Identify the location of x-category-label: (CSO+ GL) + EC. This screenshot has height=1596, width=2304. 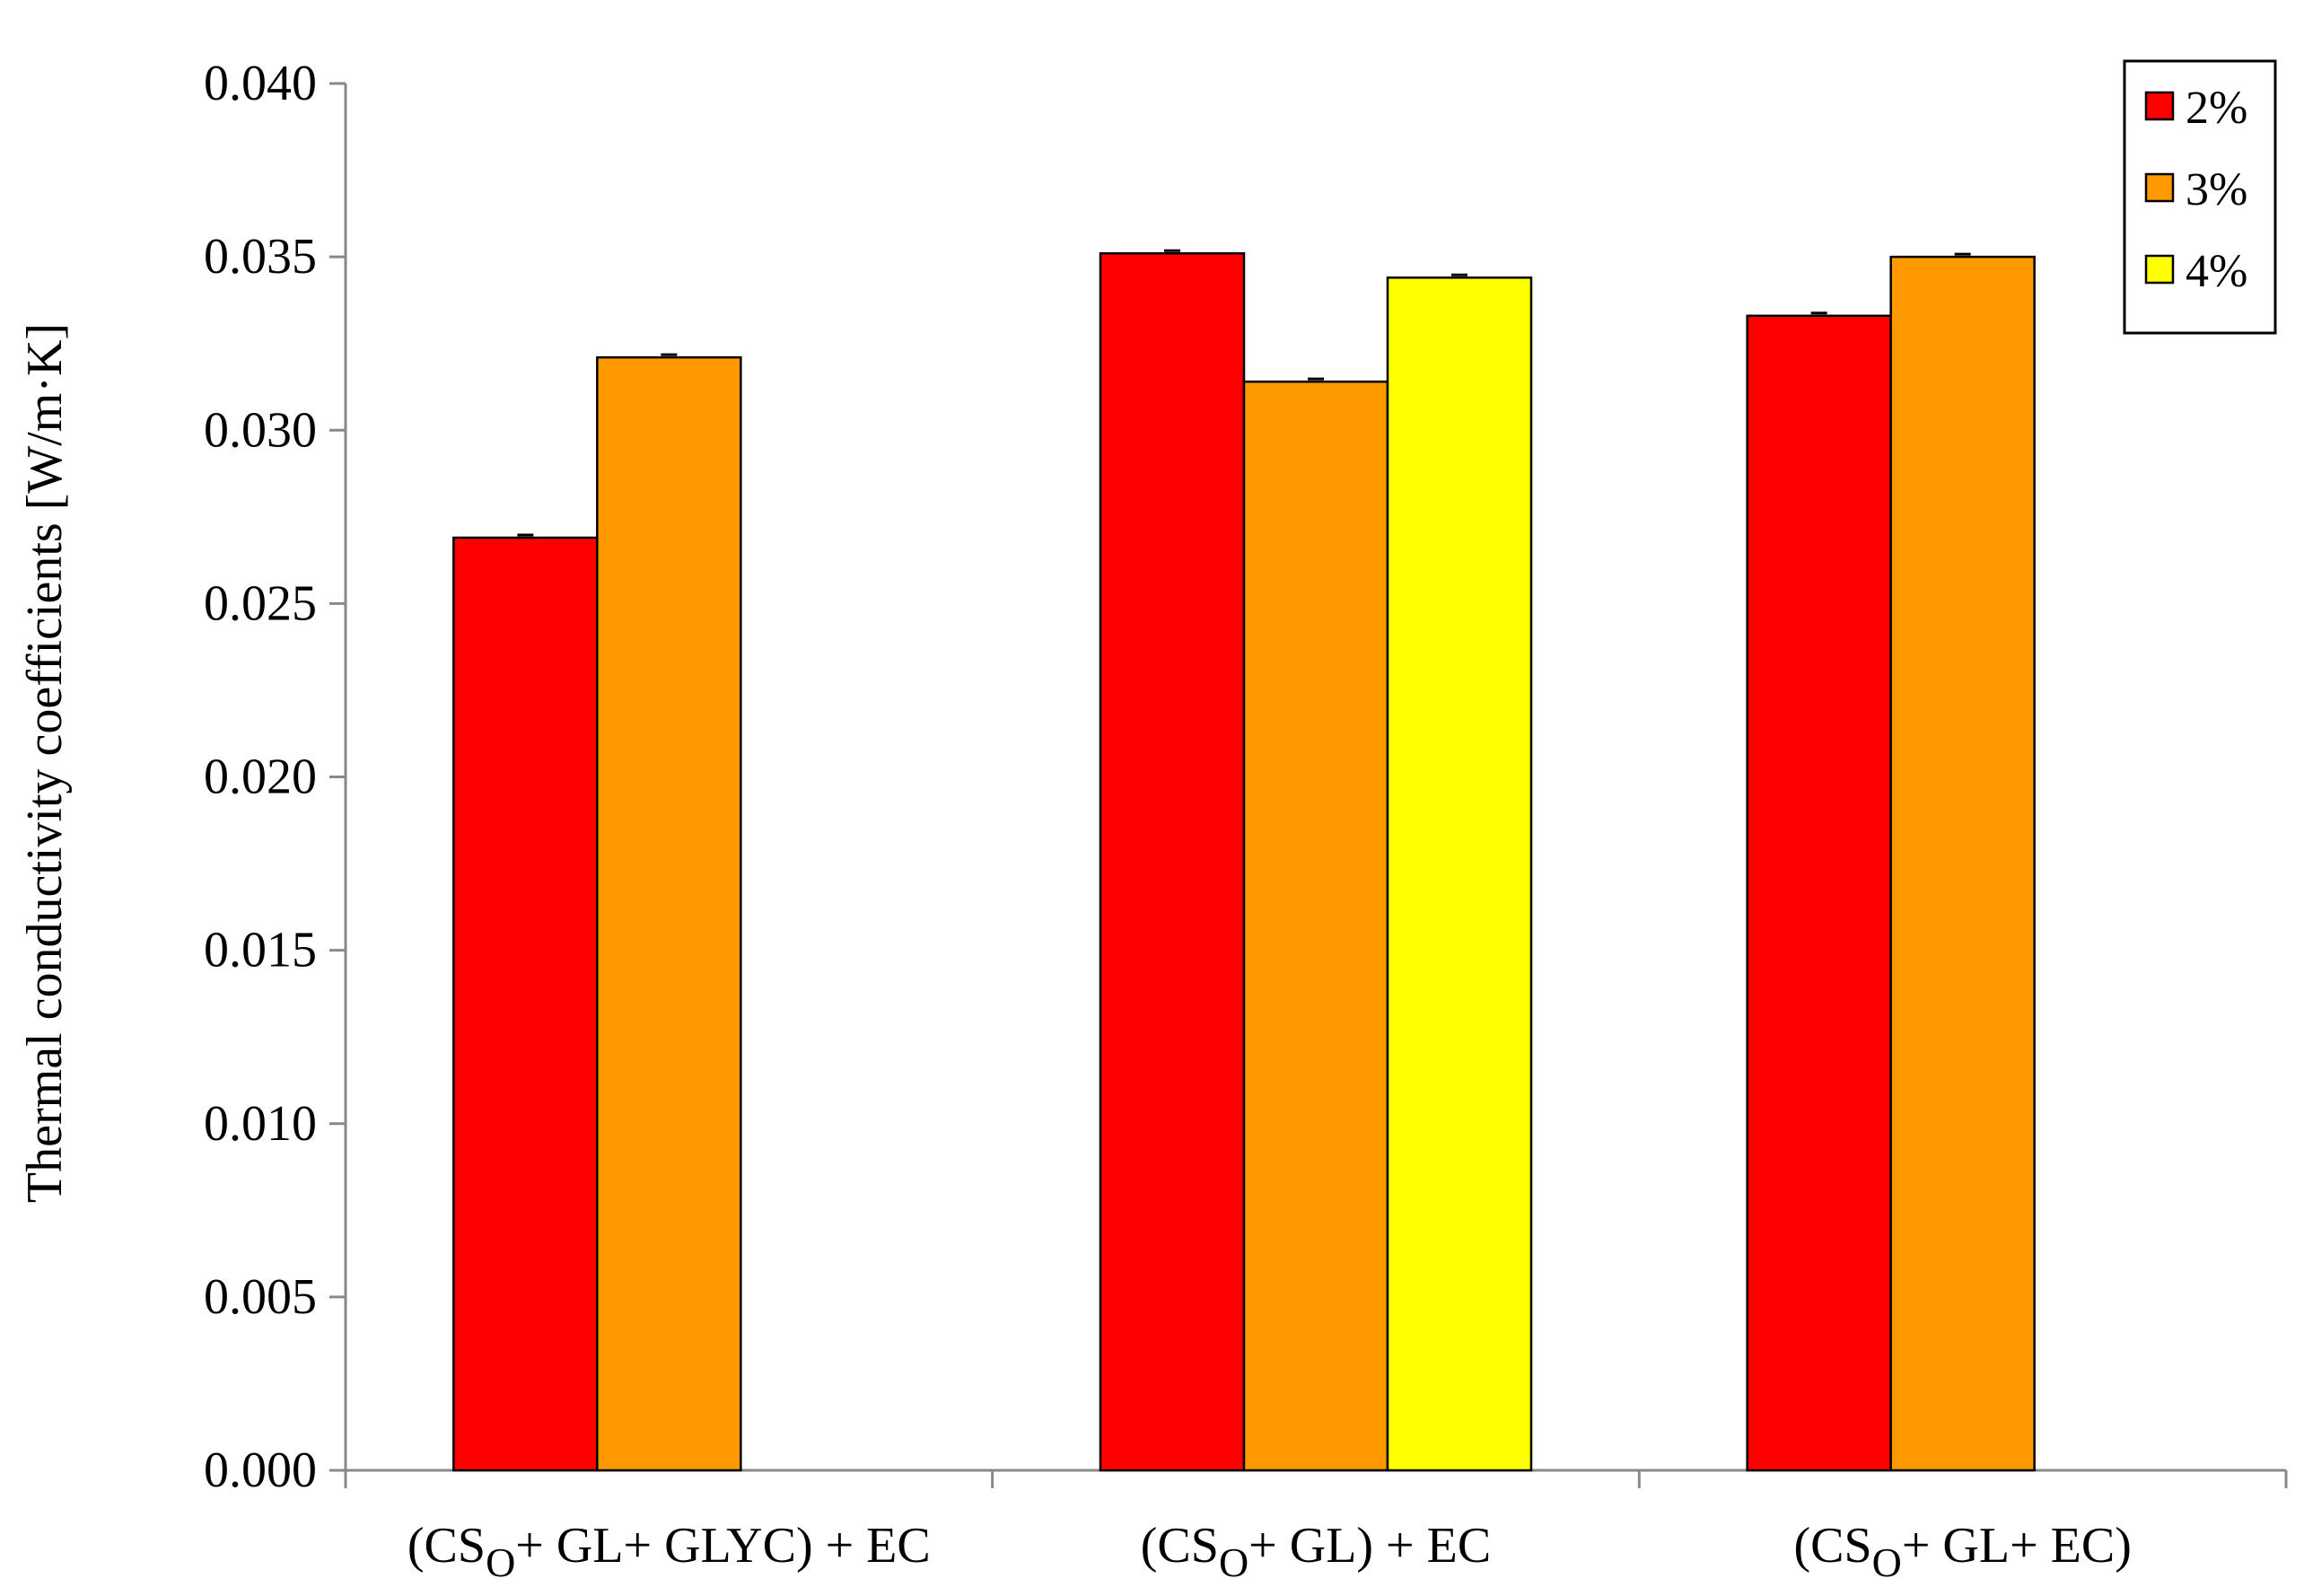
(1316, 1551).